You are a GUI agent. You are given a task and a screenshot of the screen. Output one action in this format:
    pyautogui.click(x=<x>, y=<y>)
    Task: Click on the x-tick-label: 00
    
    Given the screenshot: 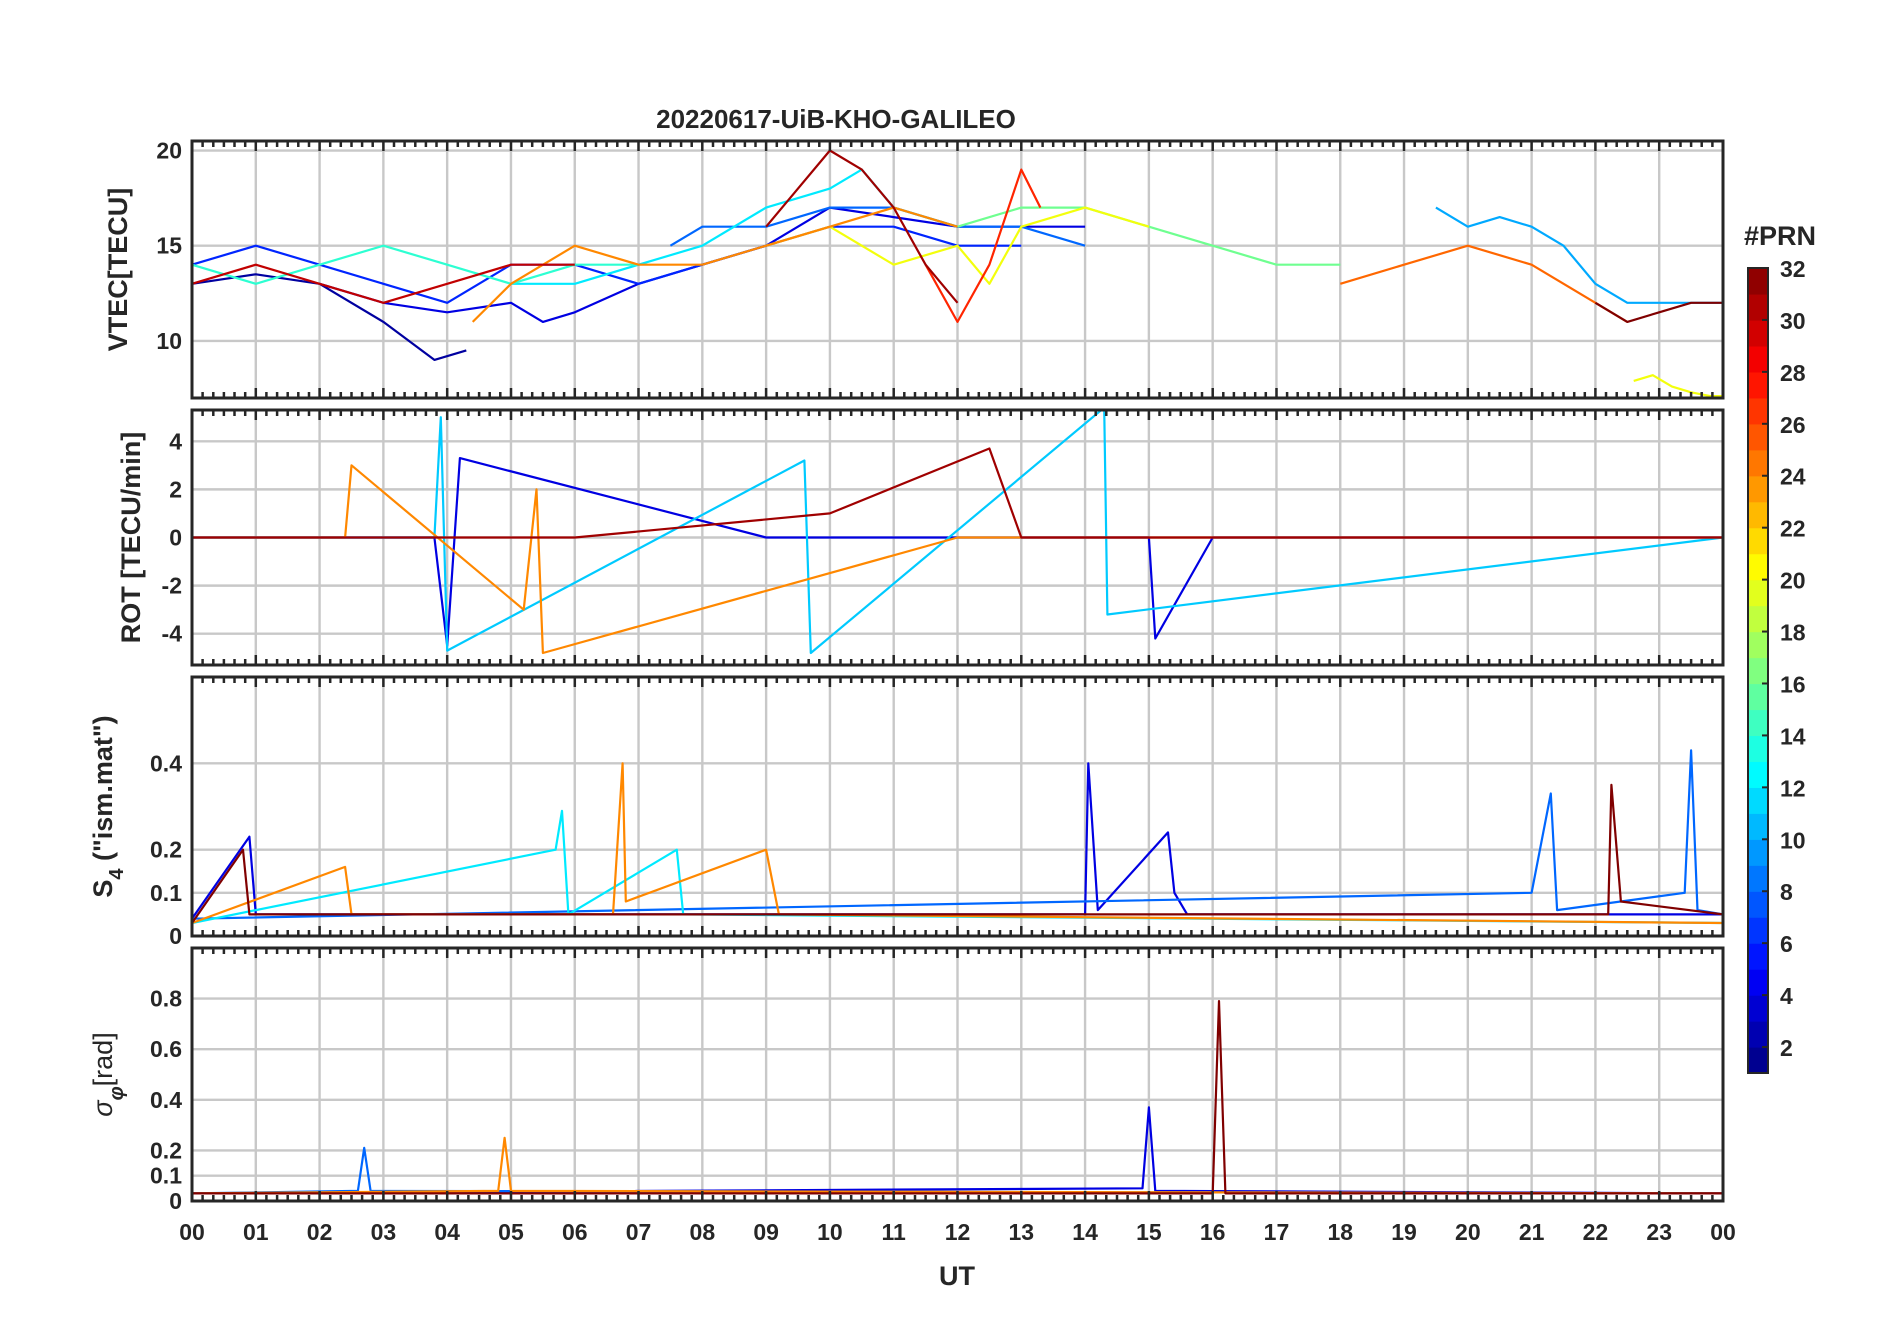 What is the action you would take?
    pyautogui.click(x=192, y=1232)
    